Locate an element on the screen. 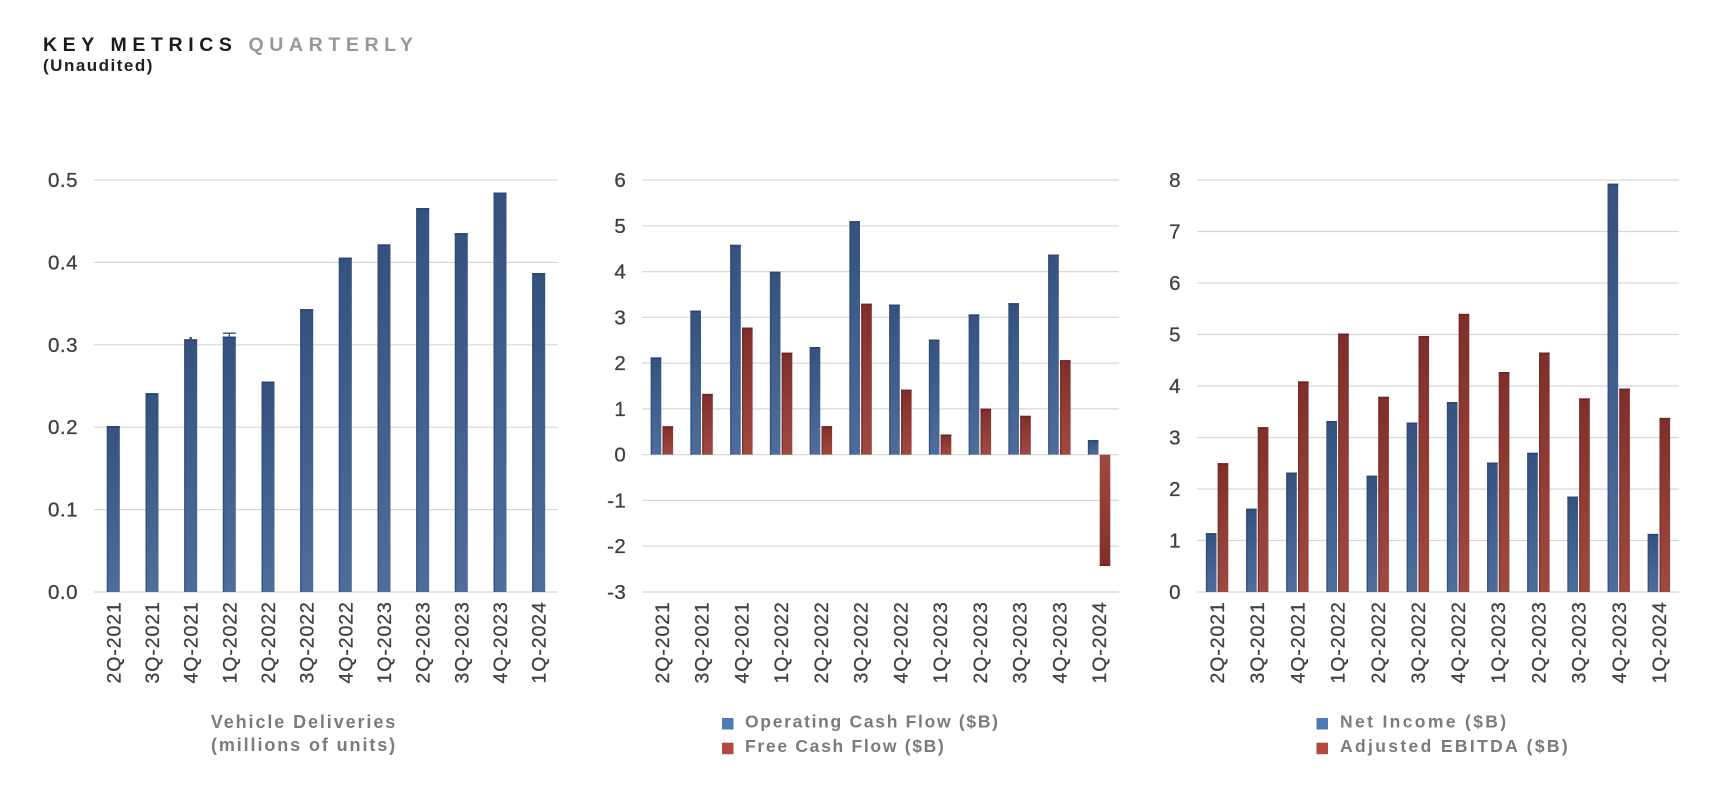 The height and width of the screenshot is (800, 1732). svg-text: Net Income ($B) is located at coordinates (1424, 721).